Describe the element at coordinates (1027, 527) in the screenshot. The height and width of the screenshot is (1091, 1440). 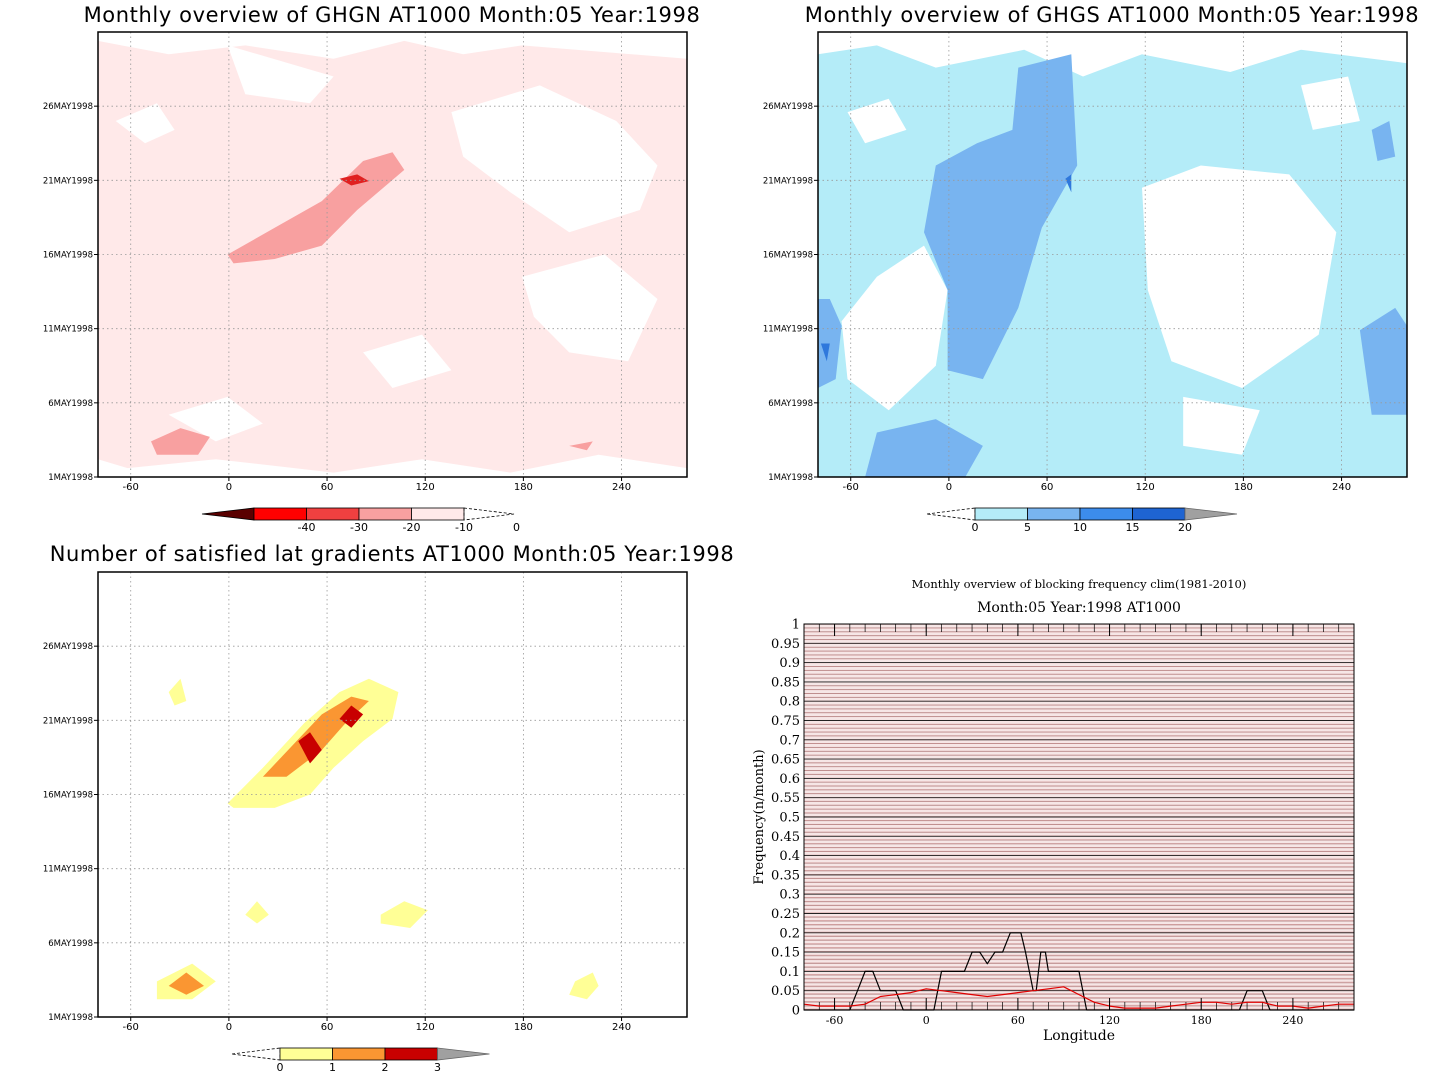
I see `colorbar-label-5: 5` at that location.